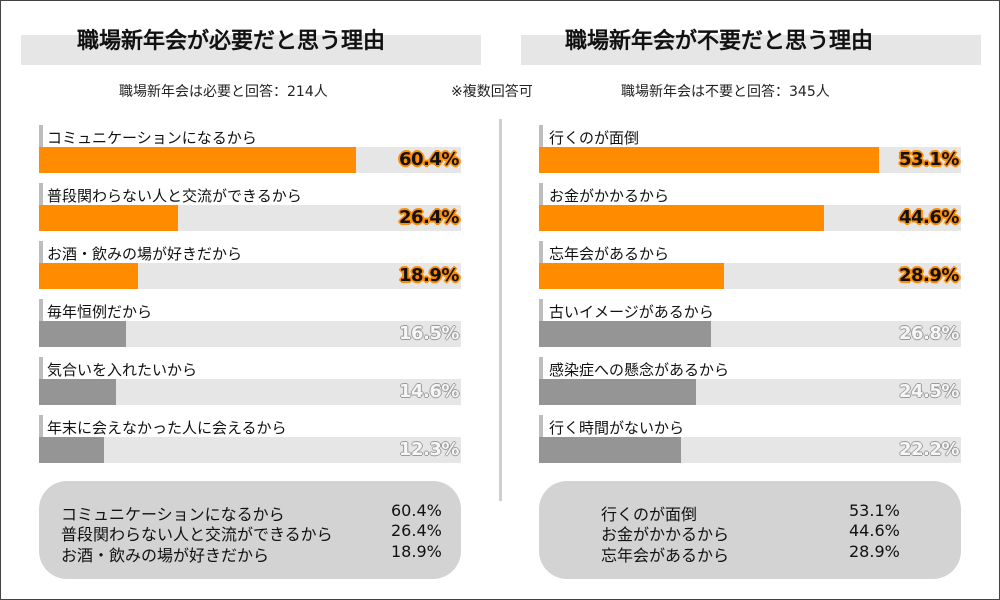 This screenshot has width=1000, height=600. What do you see at coordinates (429, 159) in the screenshot?
I see `bar-value-label: 60.4%` at bounding box center [429, 159].